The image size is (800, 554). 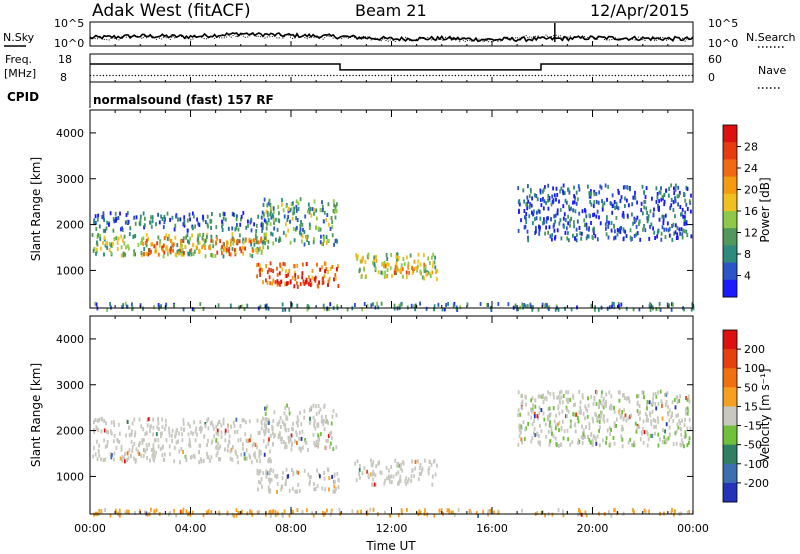 What do you see at coordinates (36, 415) in the screenshot?
I see `velocity-y-axis-label: Slant Range [km]` at bounding box center [36, 415].